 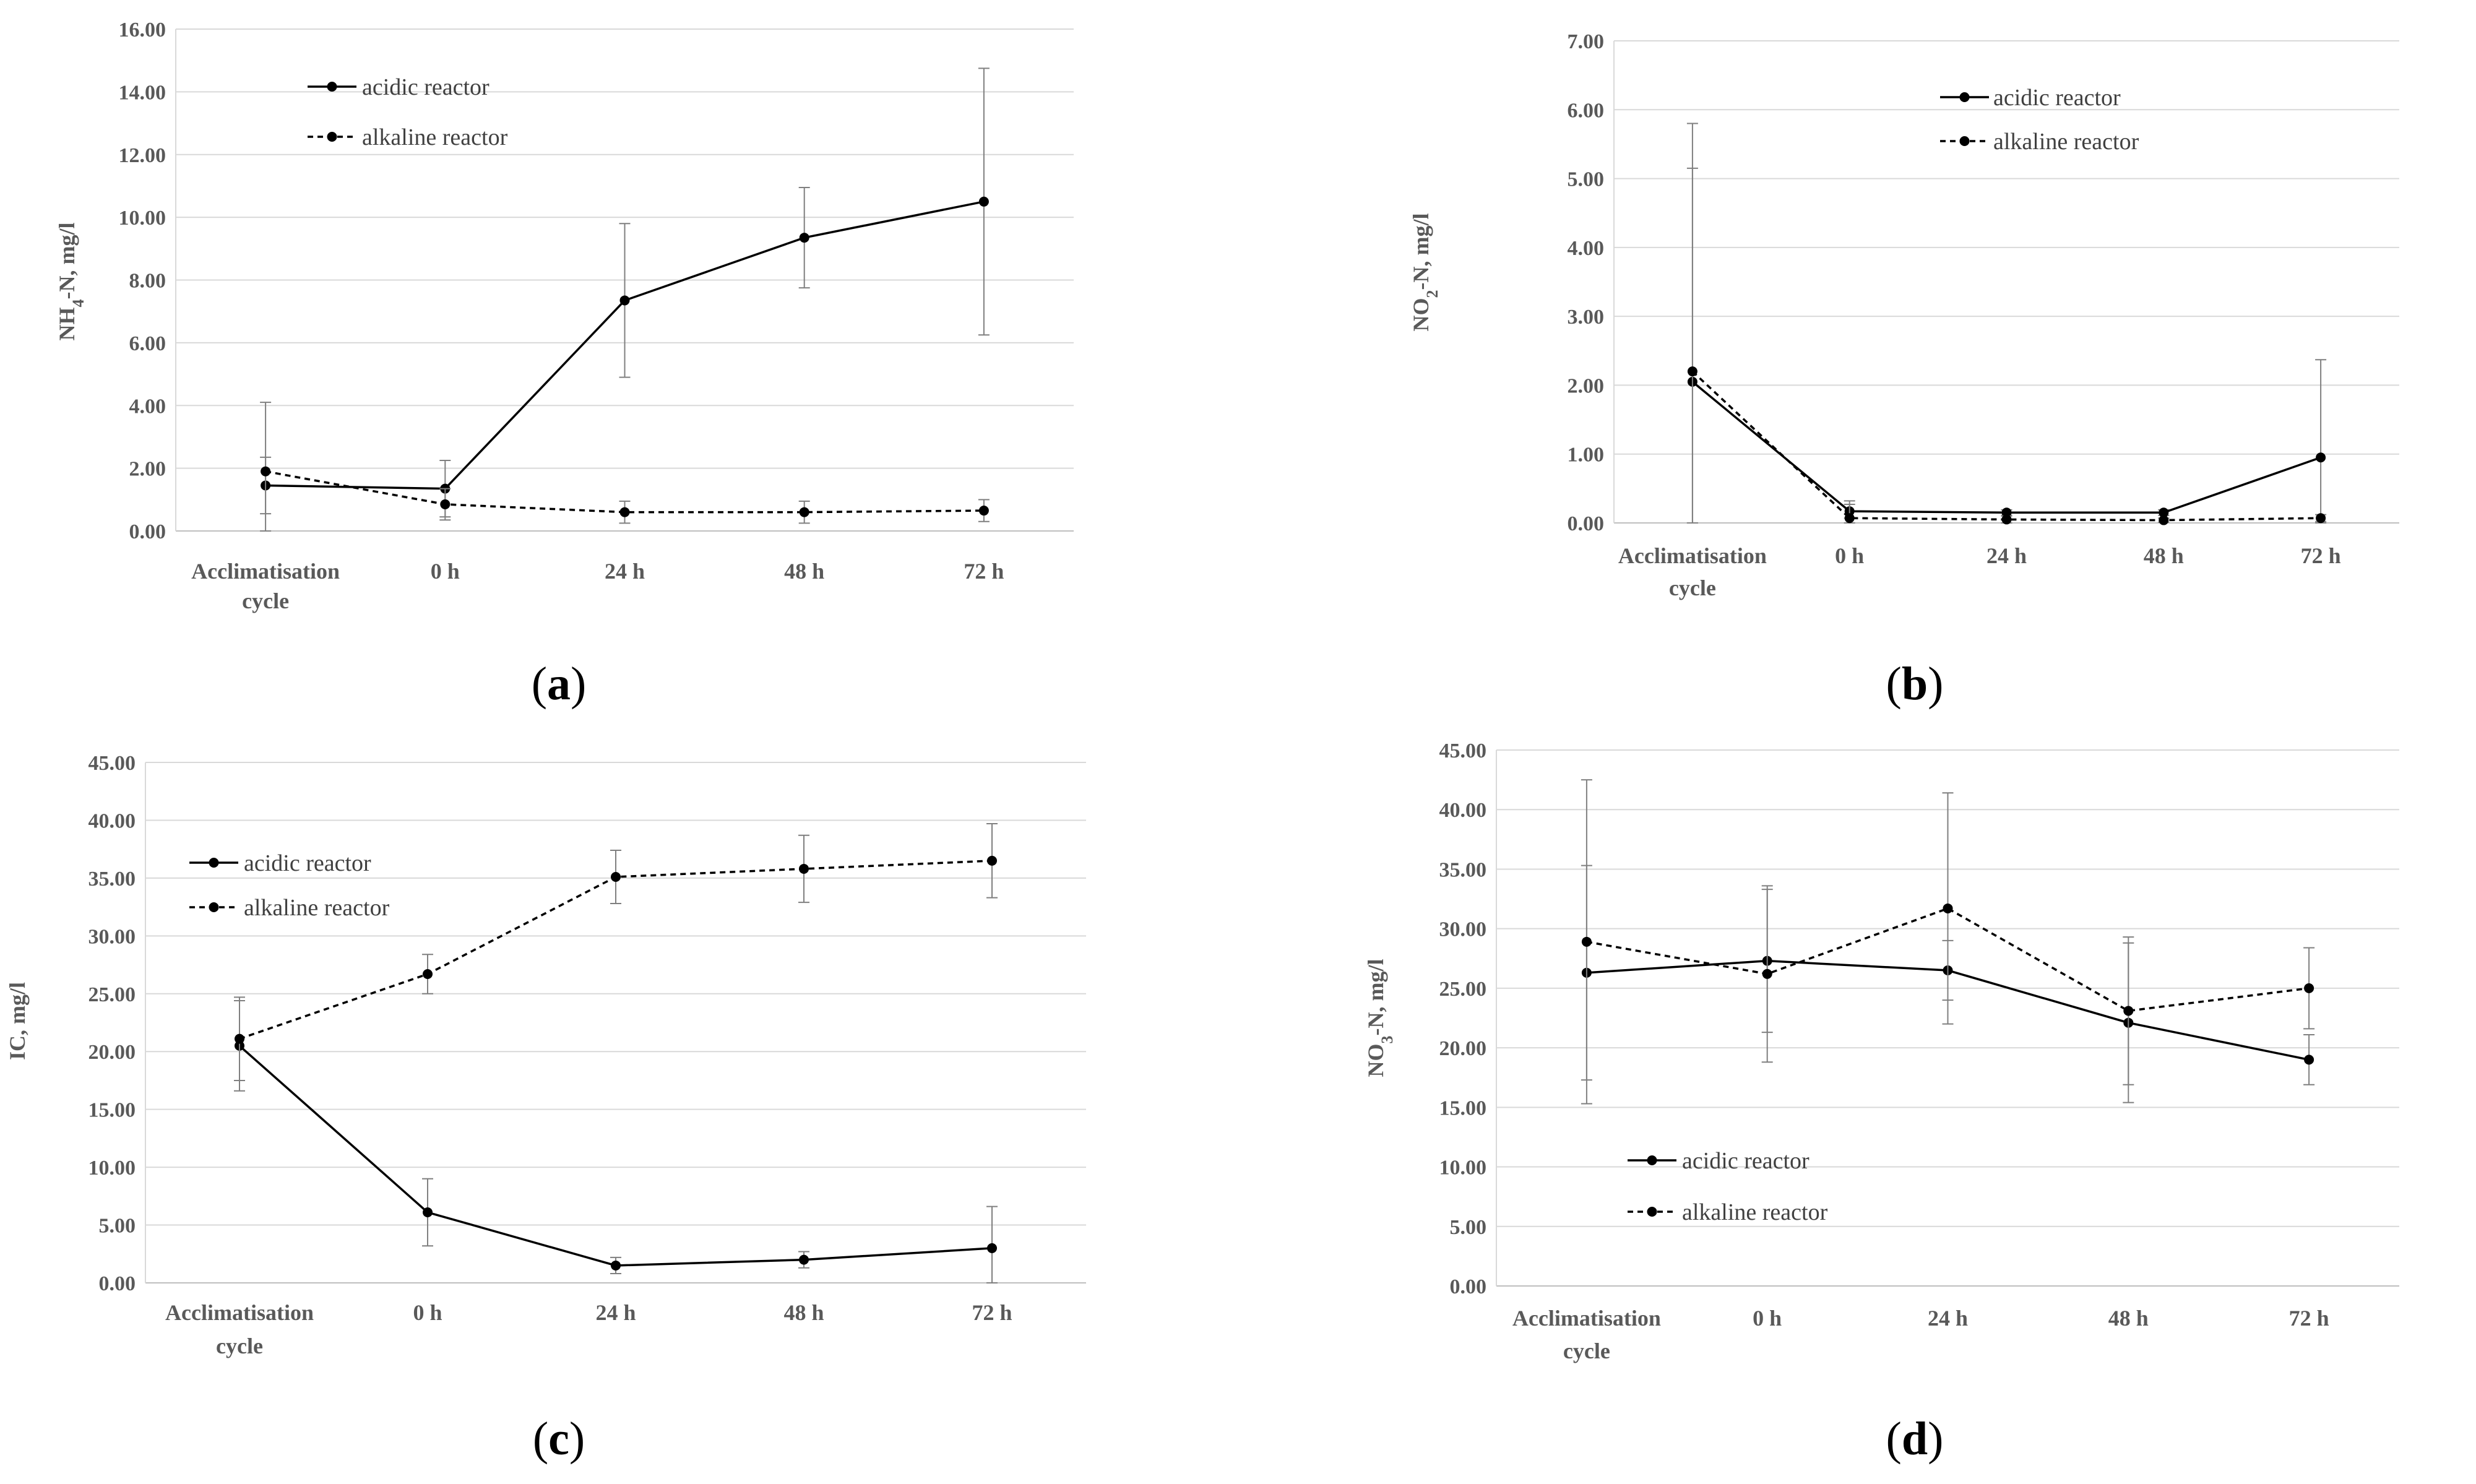 What do you see at coordinates (78, 303) in the screenshot?
I see `y-axis-label-sub: 4` at bounding box center [78, 303].